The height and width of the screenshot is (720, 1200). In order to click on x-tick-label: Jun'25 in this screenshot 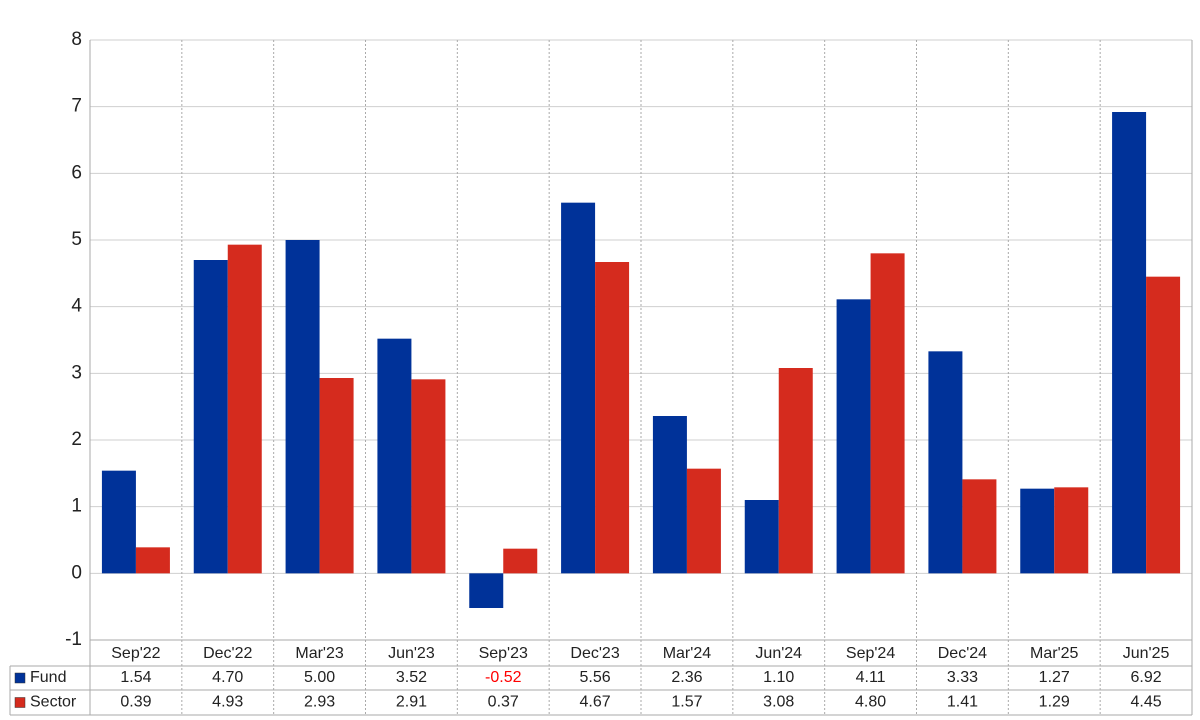, I will do `click(1146, 653)`.